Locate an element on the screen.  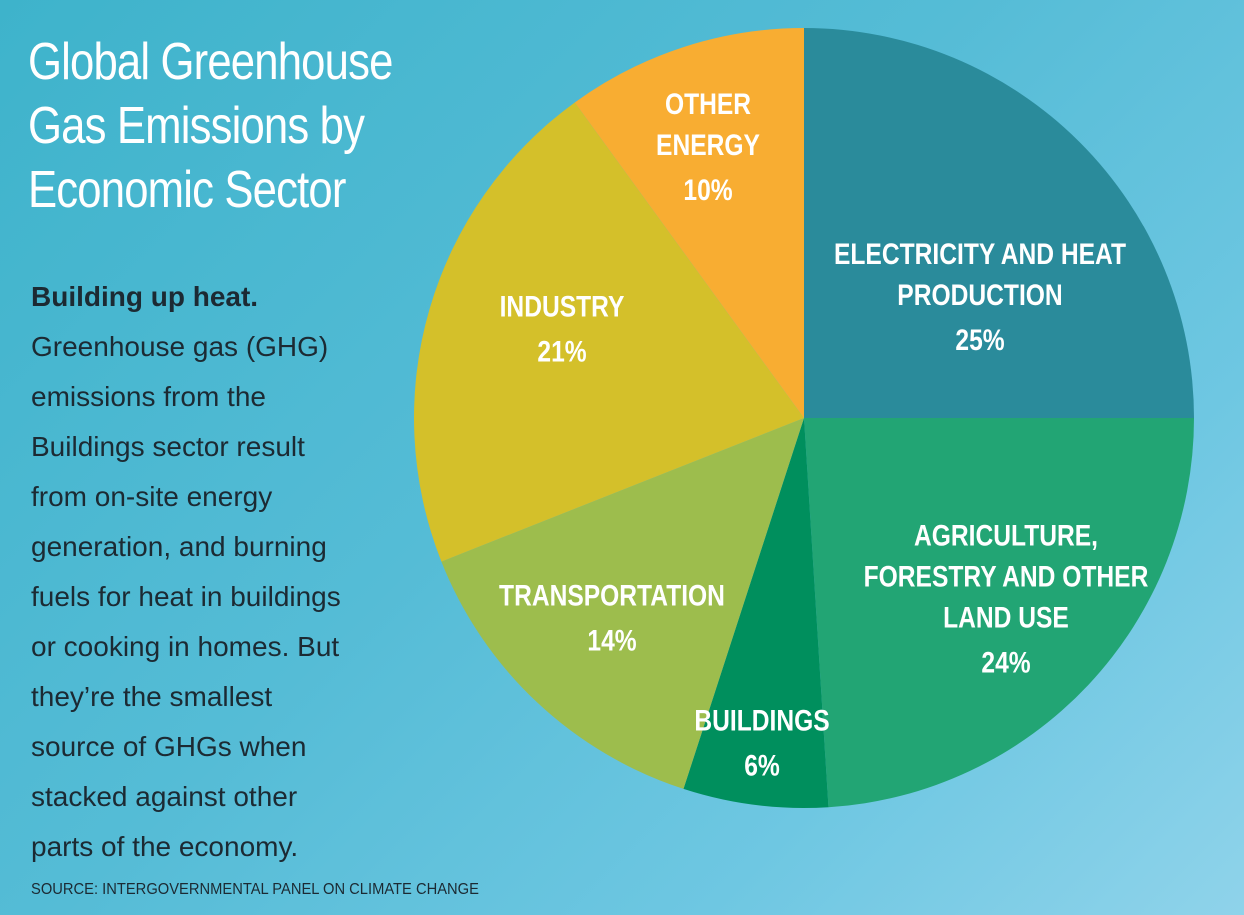
slice-value-label: 21% is located at coordinates (561, 352).